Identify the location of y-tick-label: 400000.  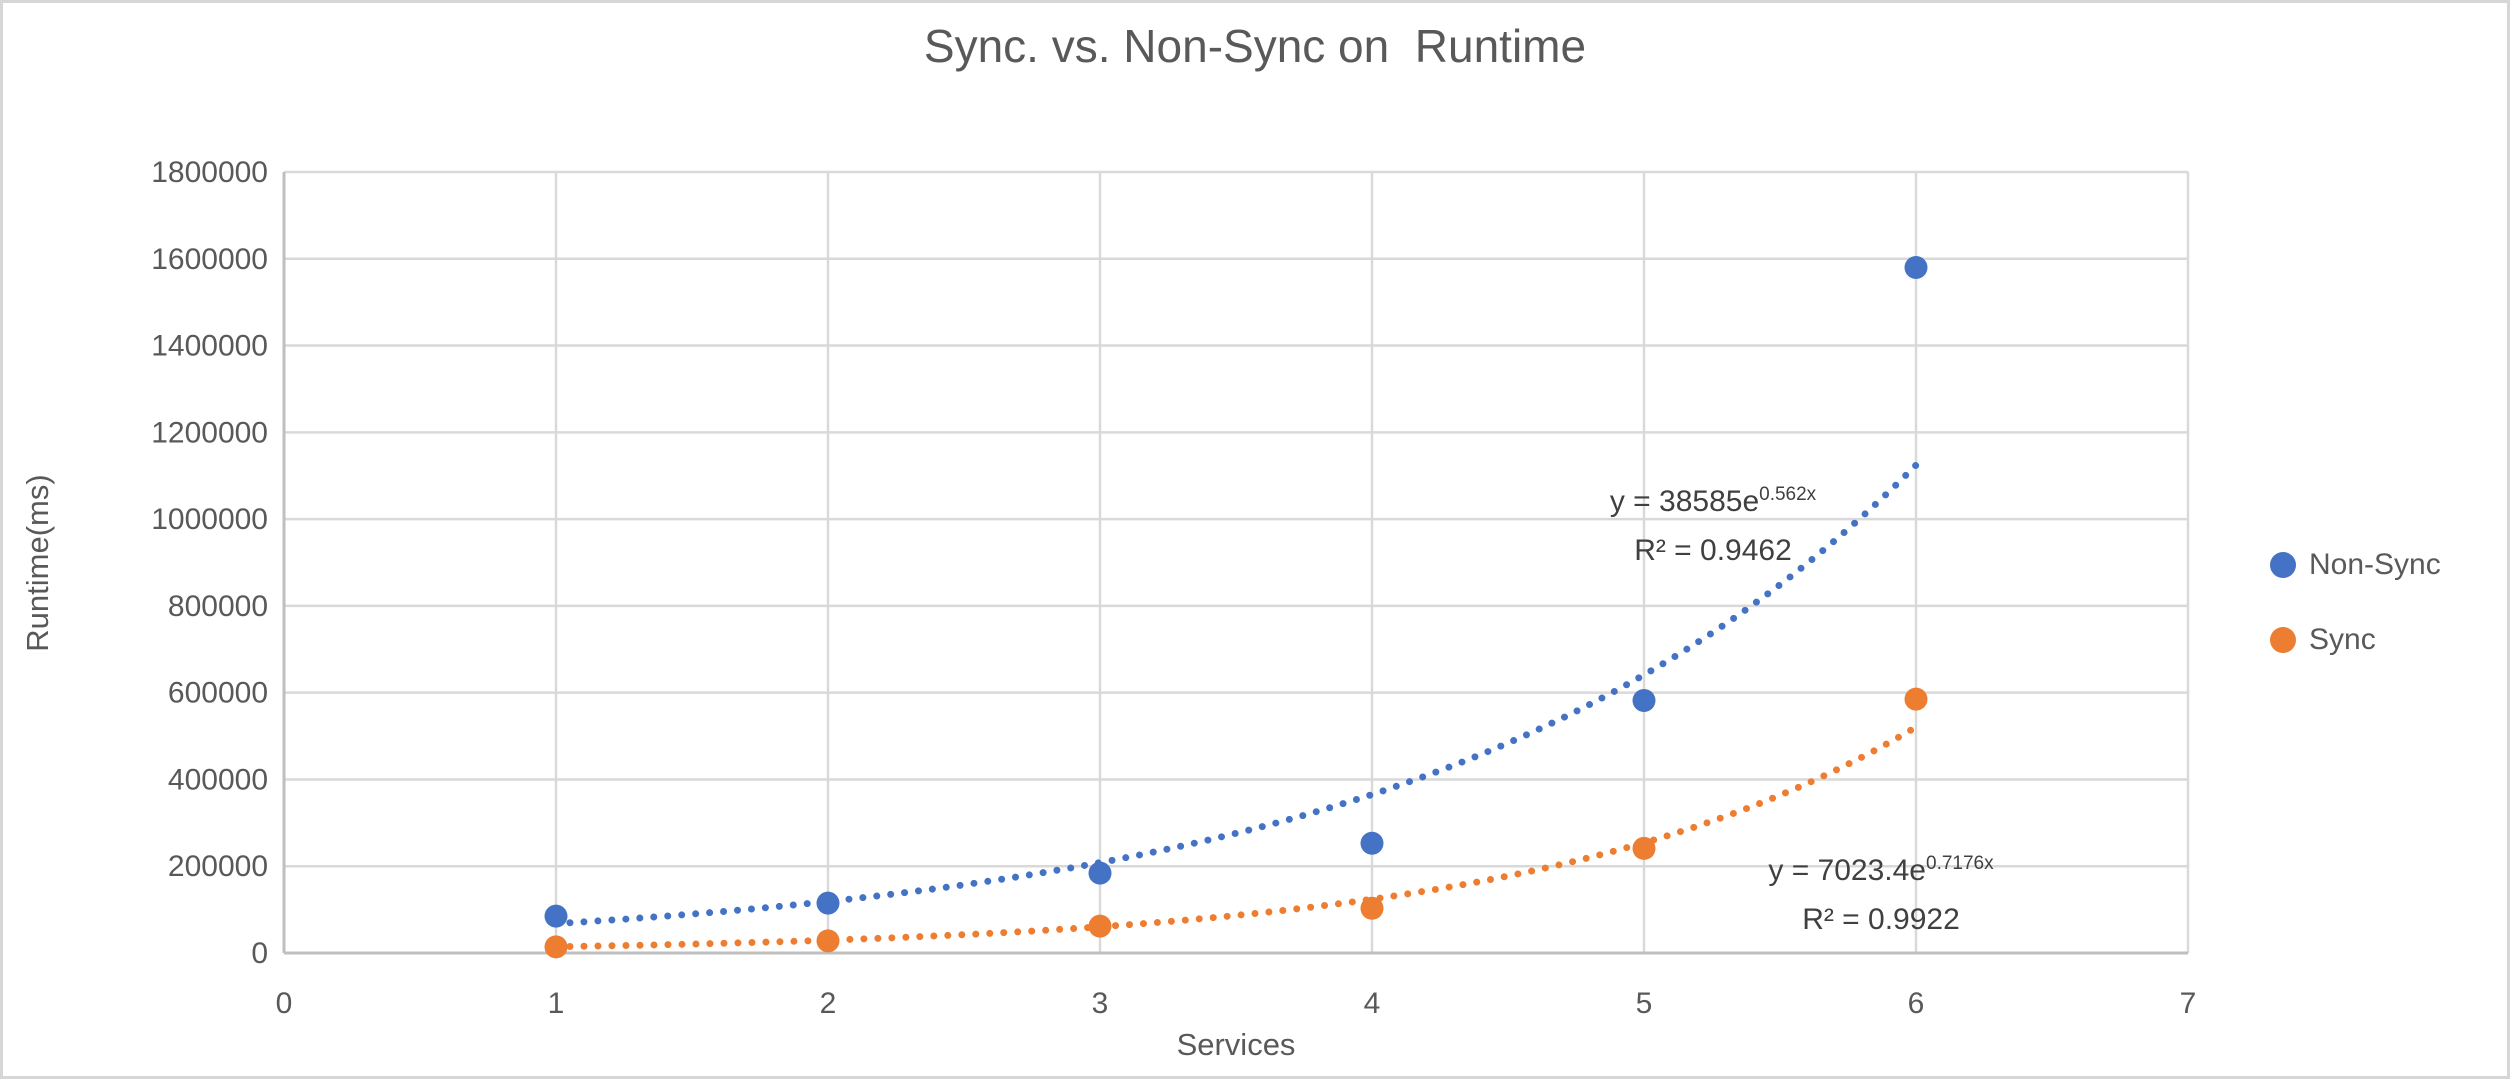
(218, 779).